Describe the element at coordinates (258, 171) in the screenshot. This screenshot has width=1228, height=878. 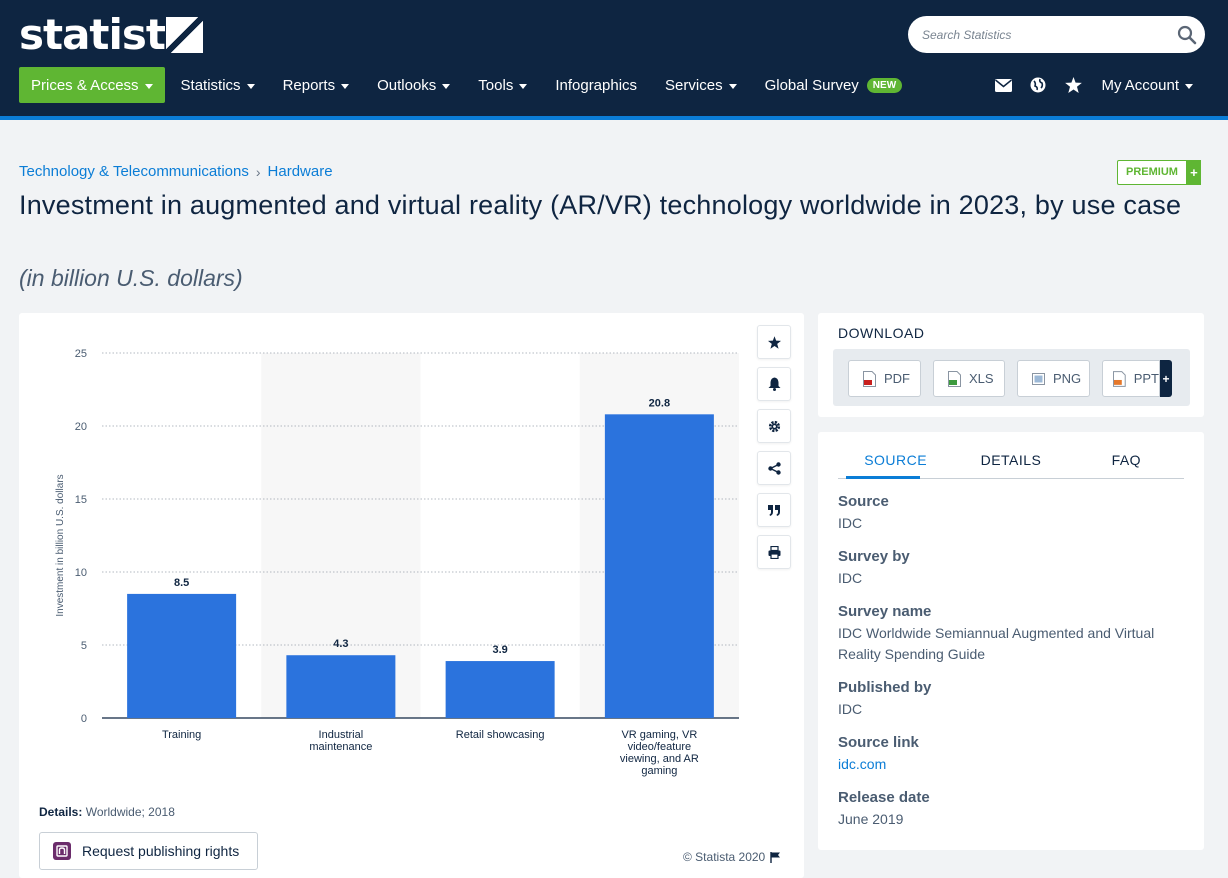
I see `chevron-right-icon: ›` at that location.